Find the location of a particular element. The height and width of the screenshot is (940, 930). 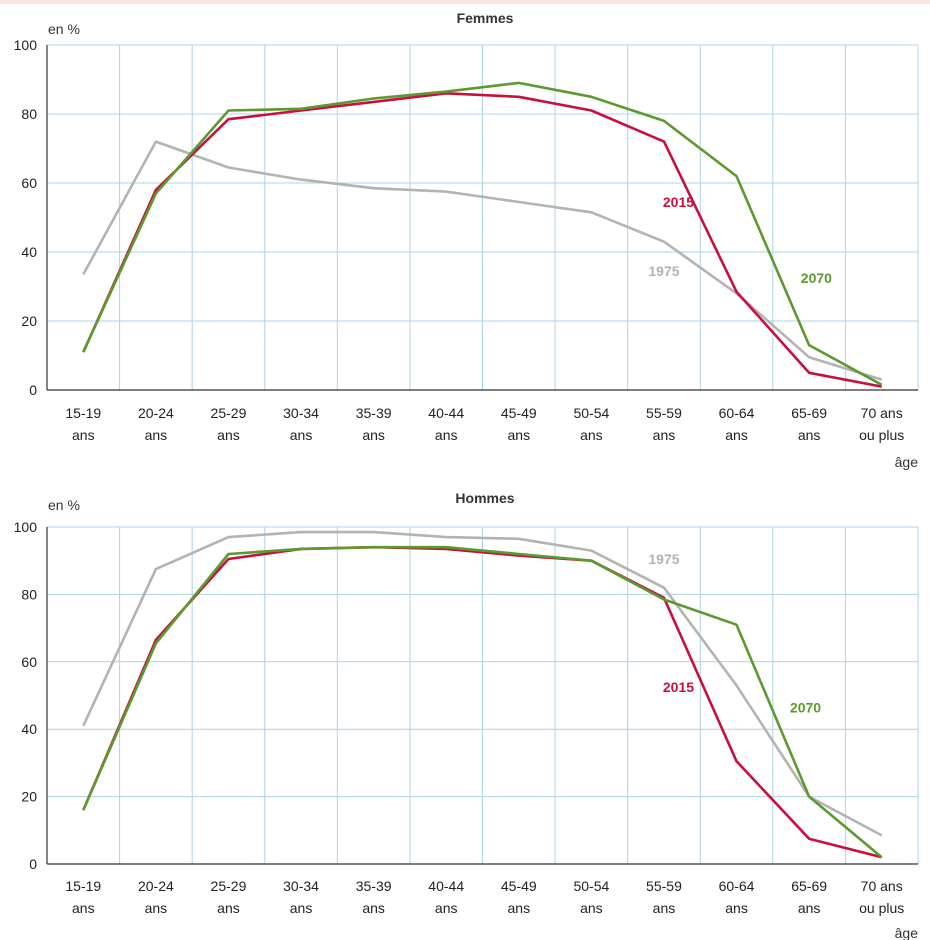

top-header-strip is located at coordinates (465, 2).